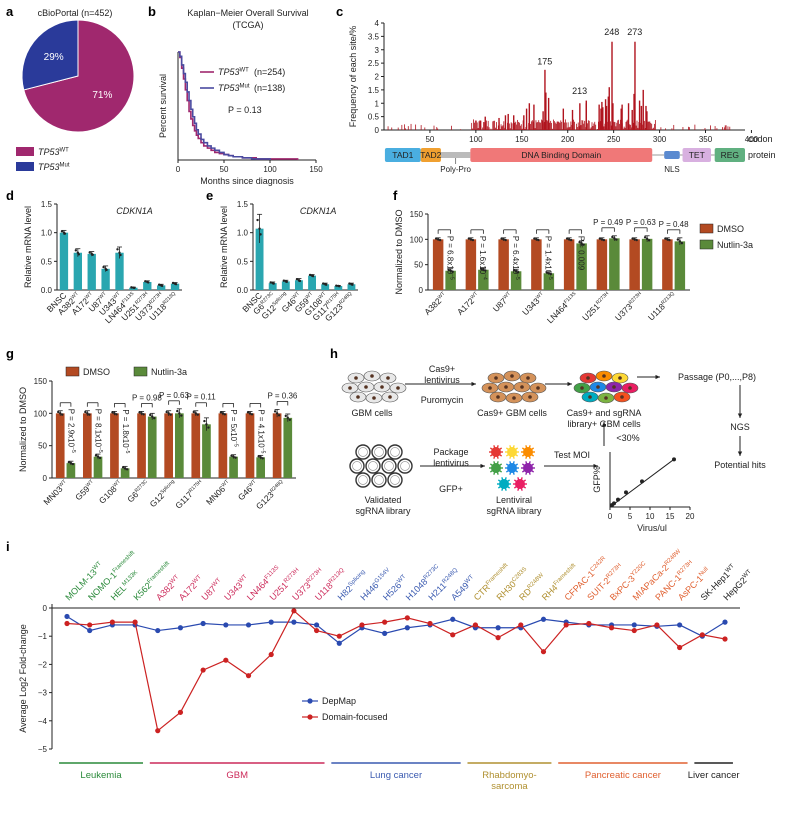 The width and height of the screenshot is (806, 813). Describe the element at coordinates (260, 428) in the screenshot. I see `label-main: P = 4.1x10` at that location.